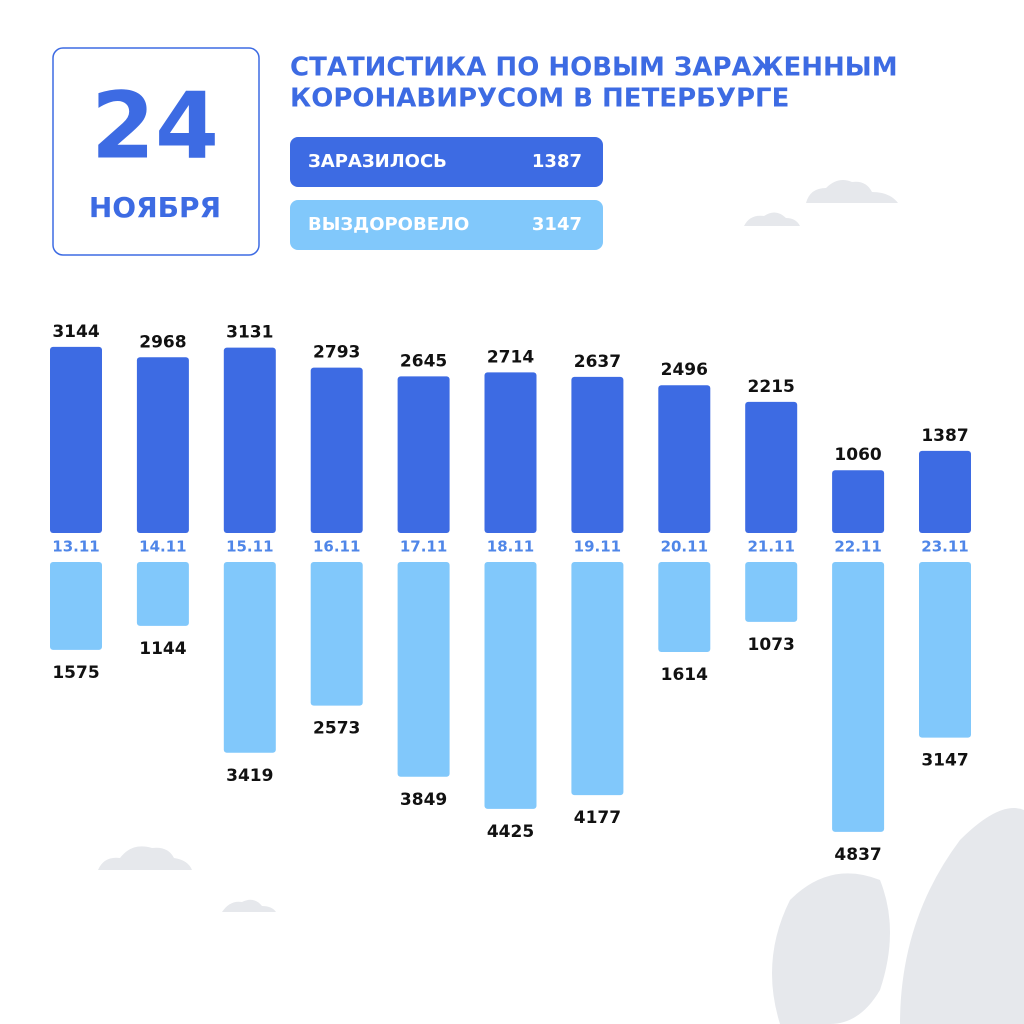  Describe the element at coordinates (377, 161) in the screenshot. I see `legend-label: ЗАРАЗИЛОСЬ` at that location.